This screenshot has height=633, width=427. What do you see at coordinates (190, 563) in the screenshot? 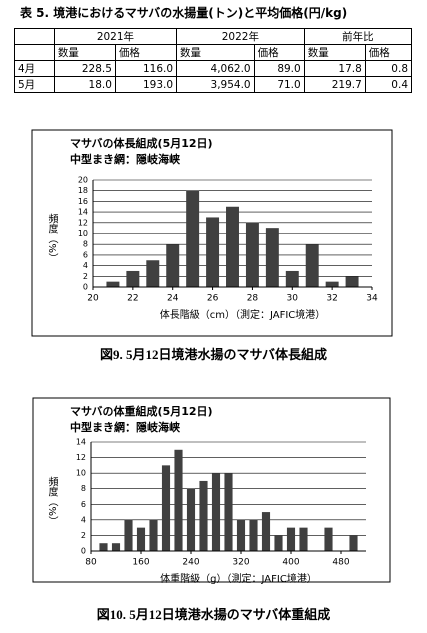
I see `x-tick-label: 240` at bounding box center [190, 563].